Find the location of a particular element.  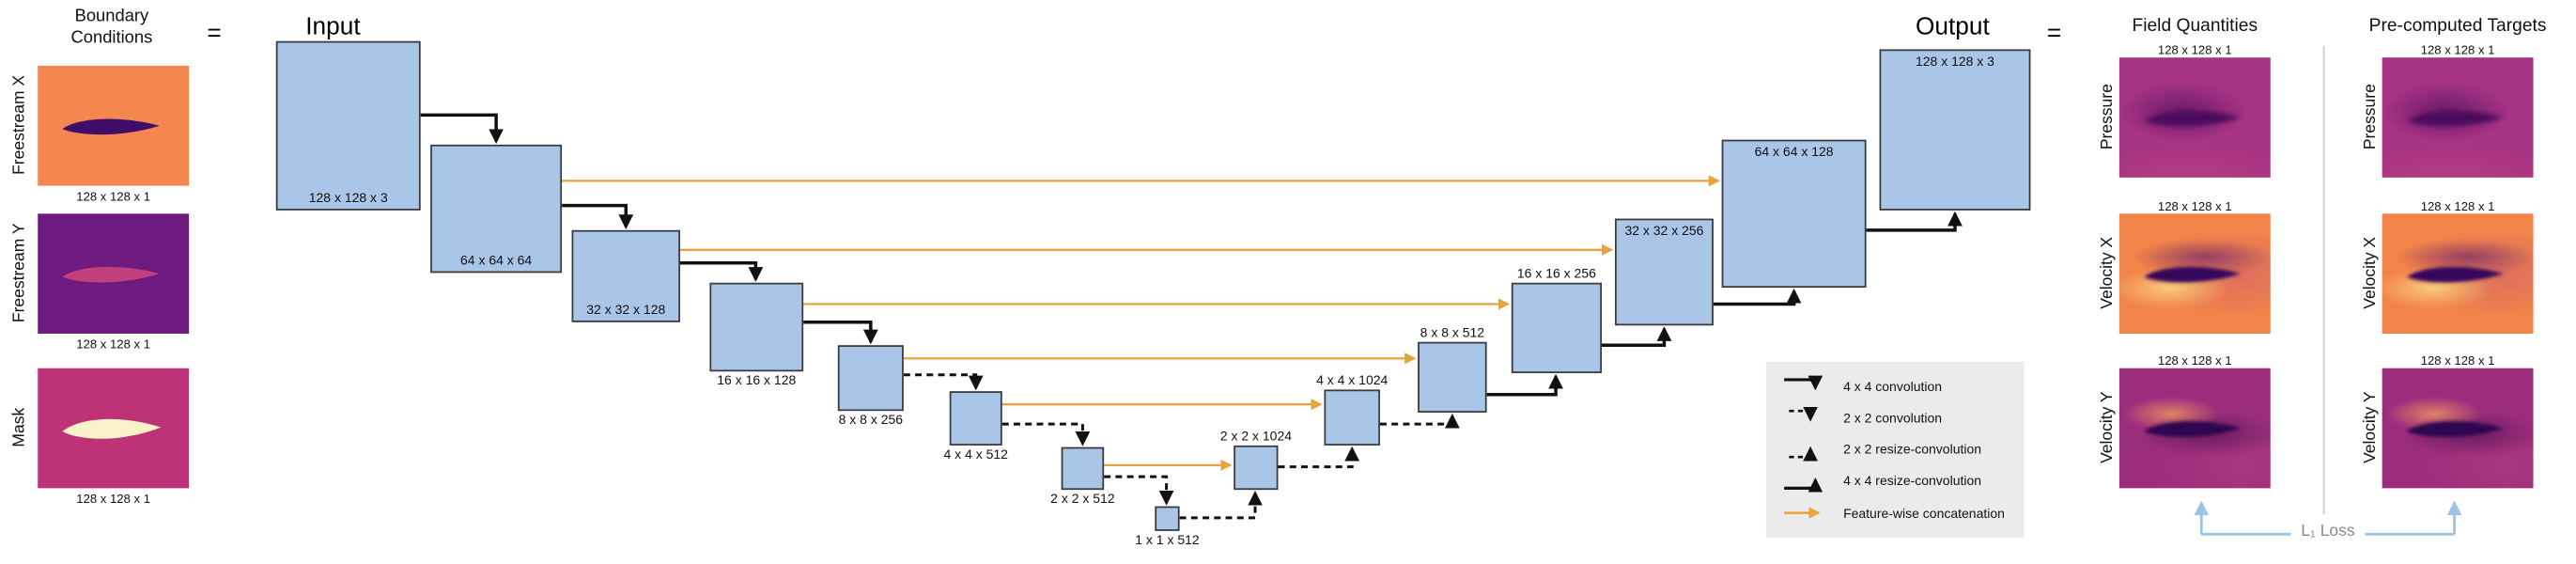

velocity-y-target-image is located at coordinates (2458, 428).